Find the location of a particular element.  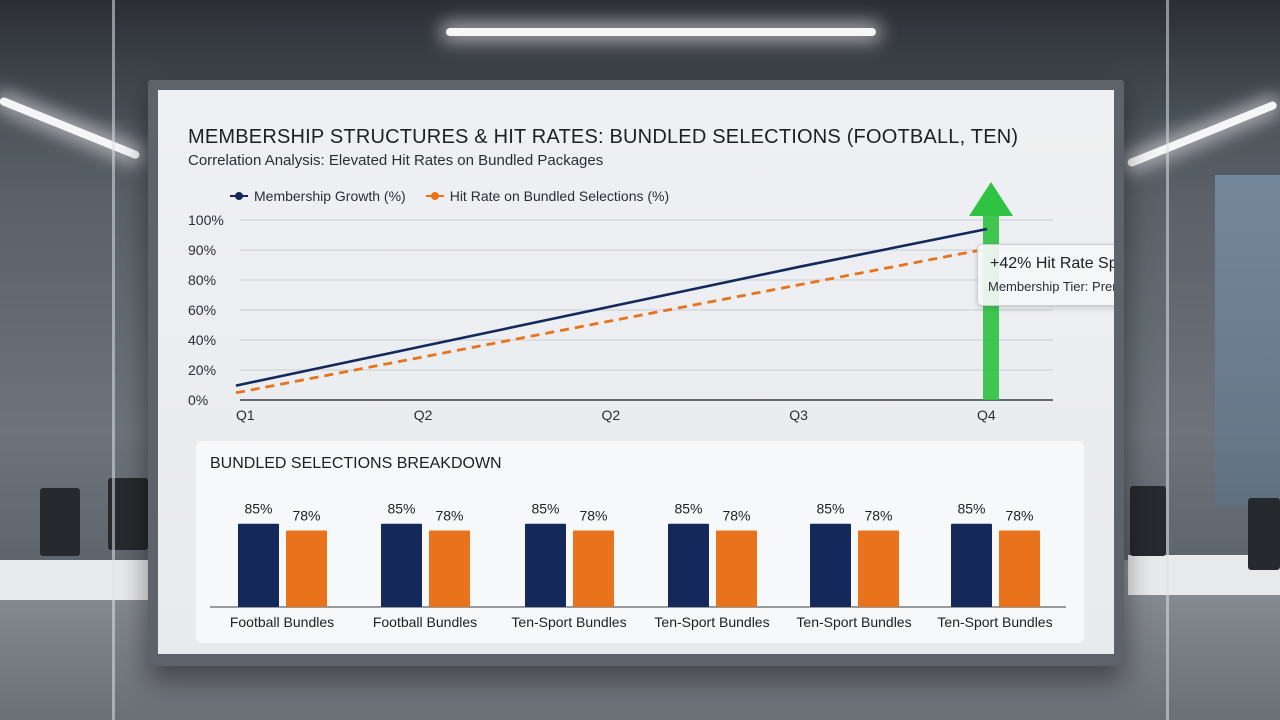

y-tick-label: 40% is located at coordinates (202, 340).